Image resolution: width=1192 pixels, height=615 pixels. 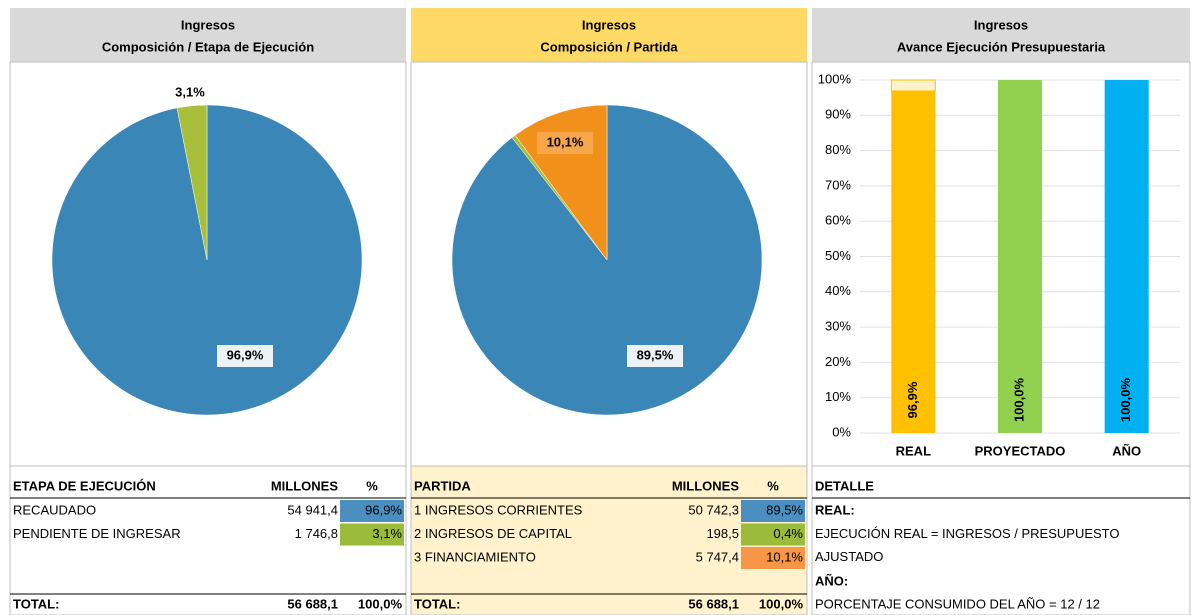 I want to click on y-tick-label: 50%, so click(x=838, y=255).